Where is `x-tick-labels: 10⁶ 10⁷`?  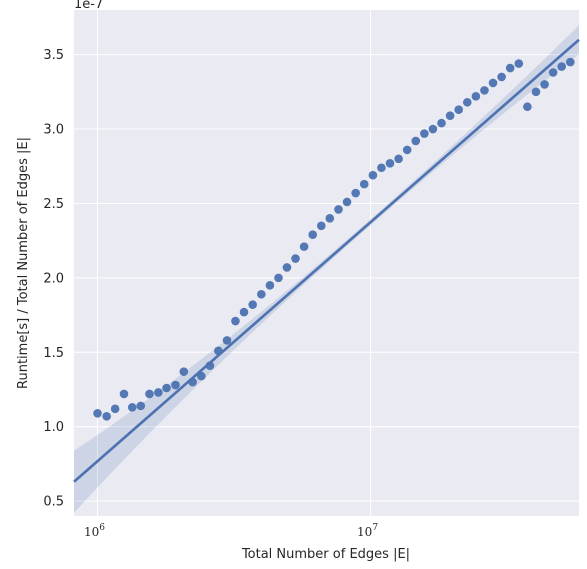
x-tick-labels: 10⁶ 10⁷ is located at coordinates (231, 531).